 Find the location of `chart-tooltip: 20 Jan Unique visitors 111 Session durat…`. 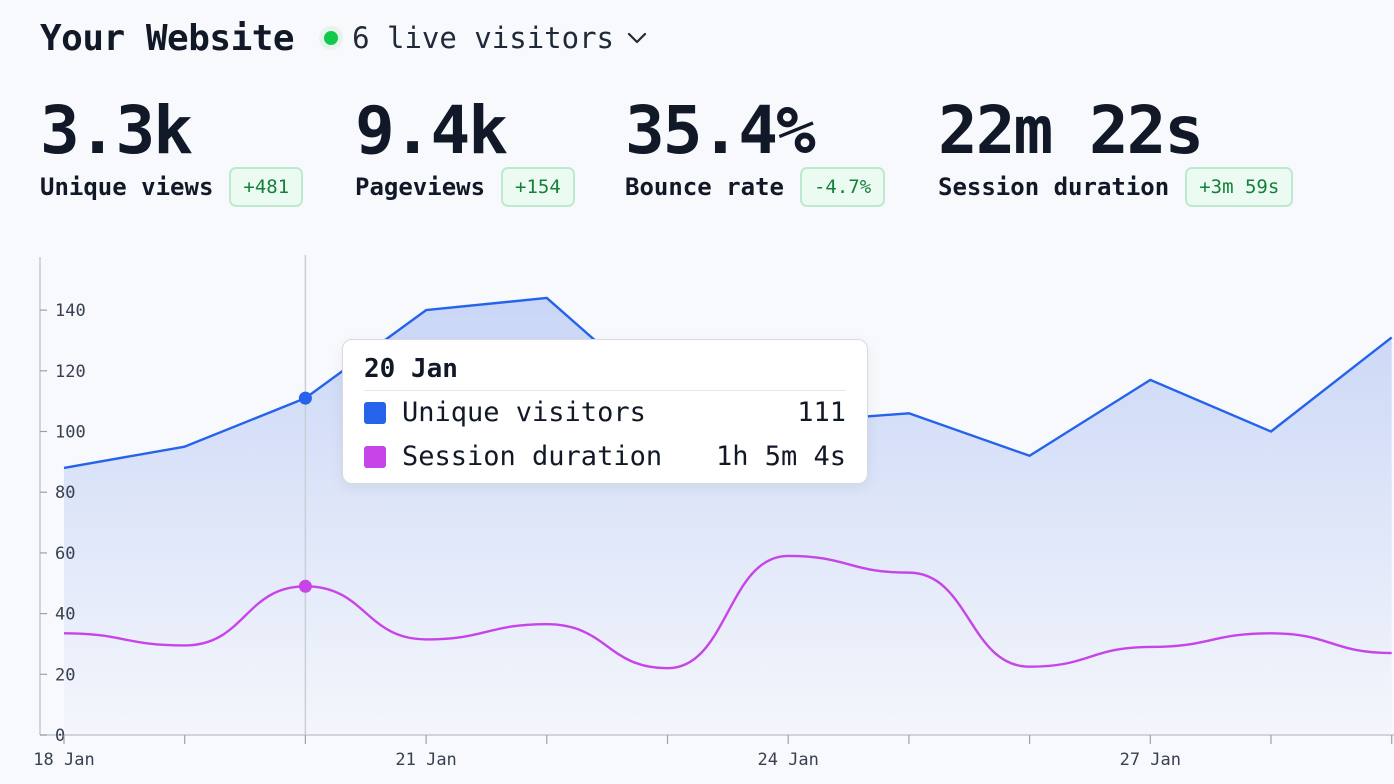

chart-tooltip: 20 Jan Unique visitors 111 Session durat… is located at coordinates (605, 411).